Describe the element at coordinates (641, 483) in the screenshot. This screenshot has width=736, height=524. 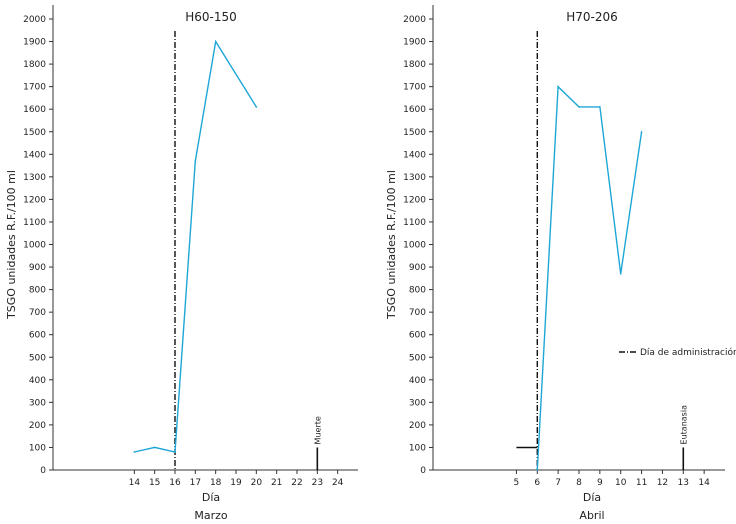
I see `x-tick-label: 11` at that location.